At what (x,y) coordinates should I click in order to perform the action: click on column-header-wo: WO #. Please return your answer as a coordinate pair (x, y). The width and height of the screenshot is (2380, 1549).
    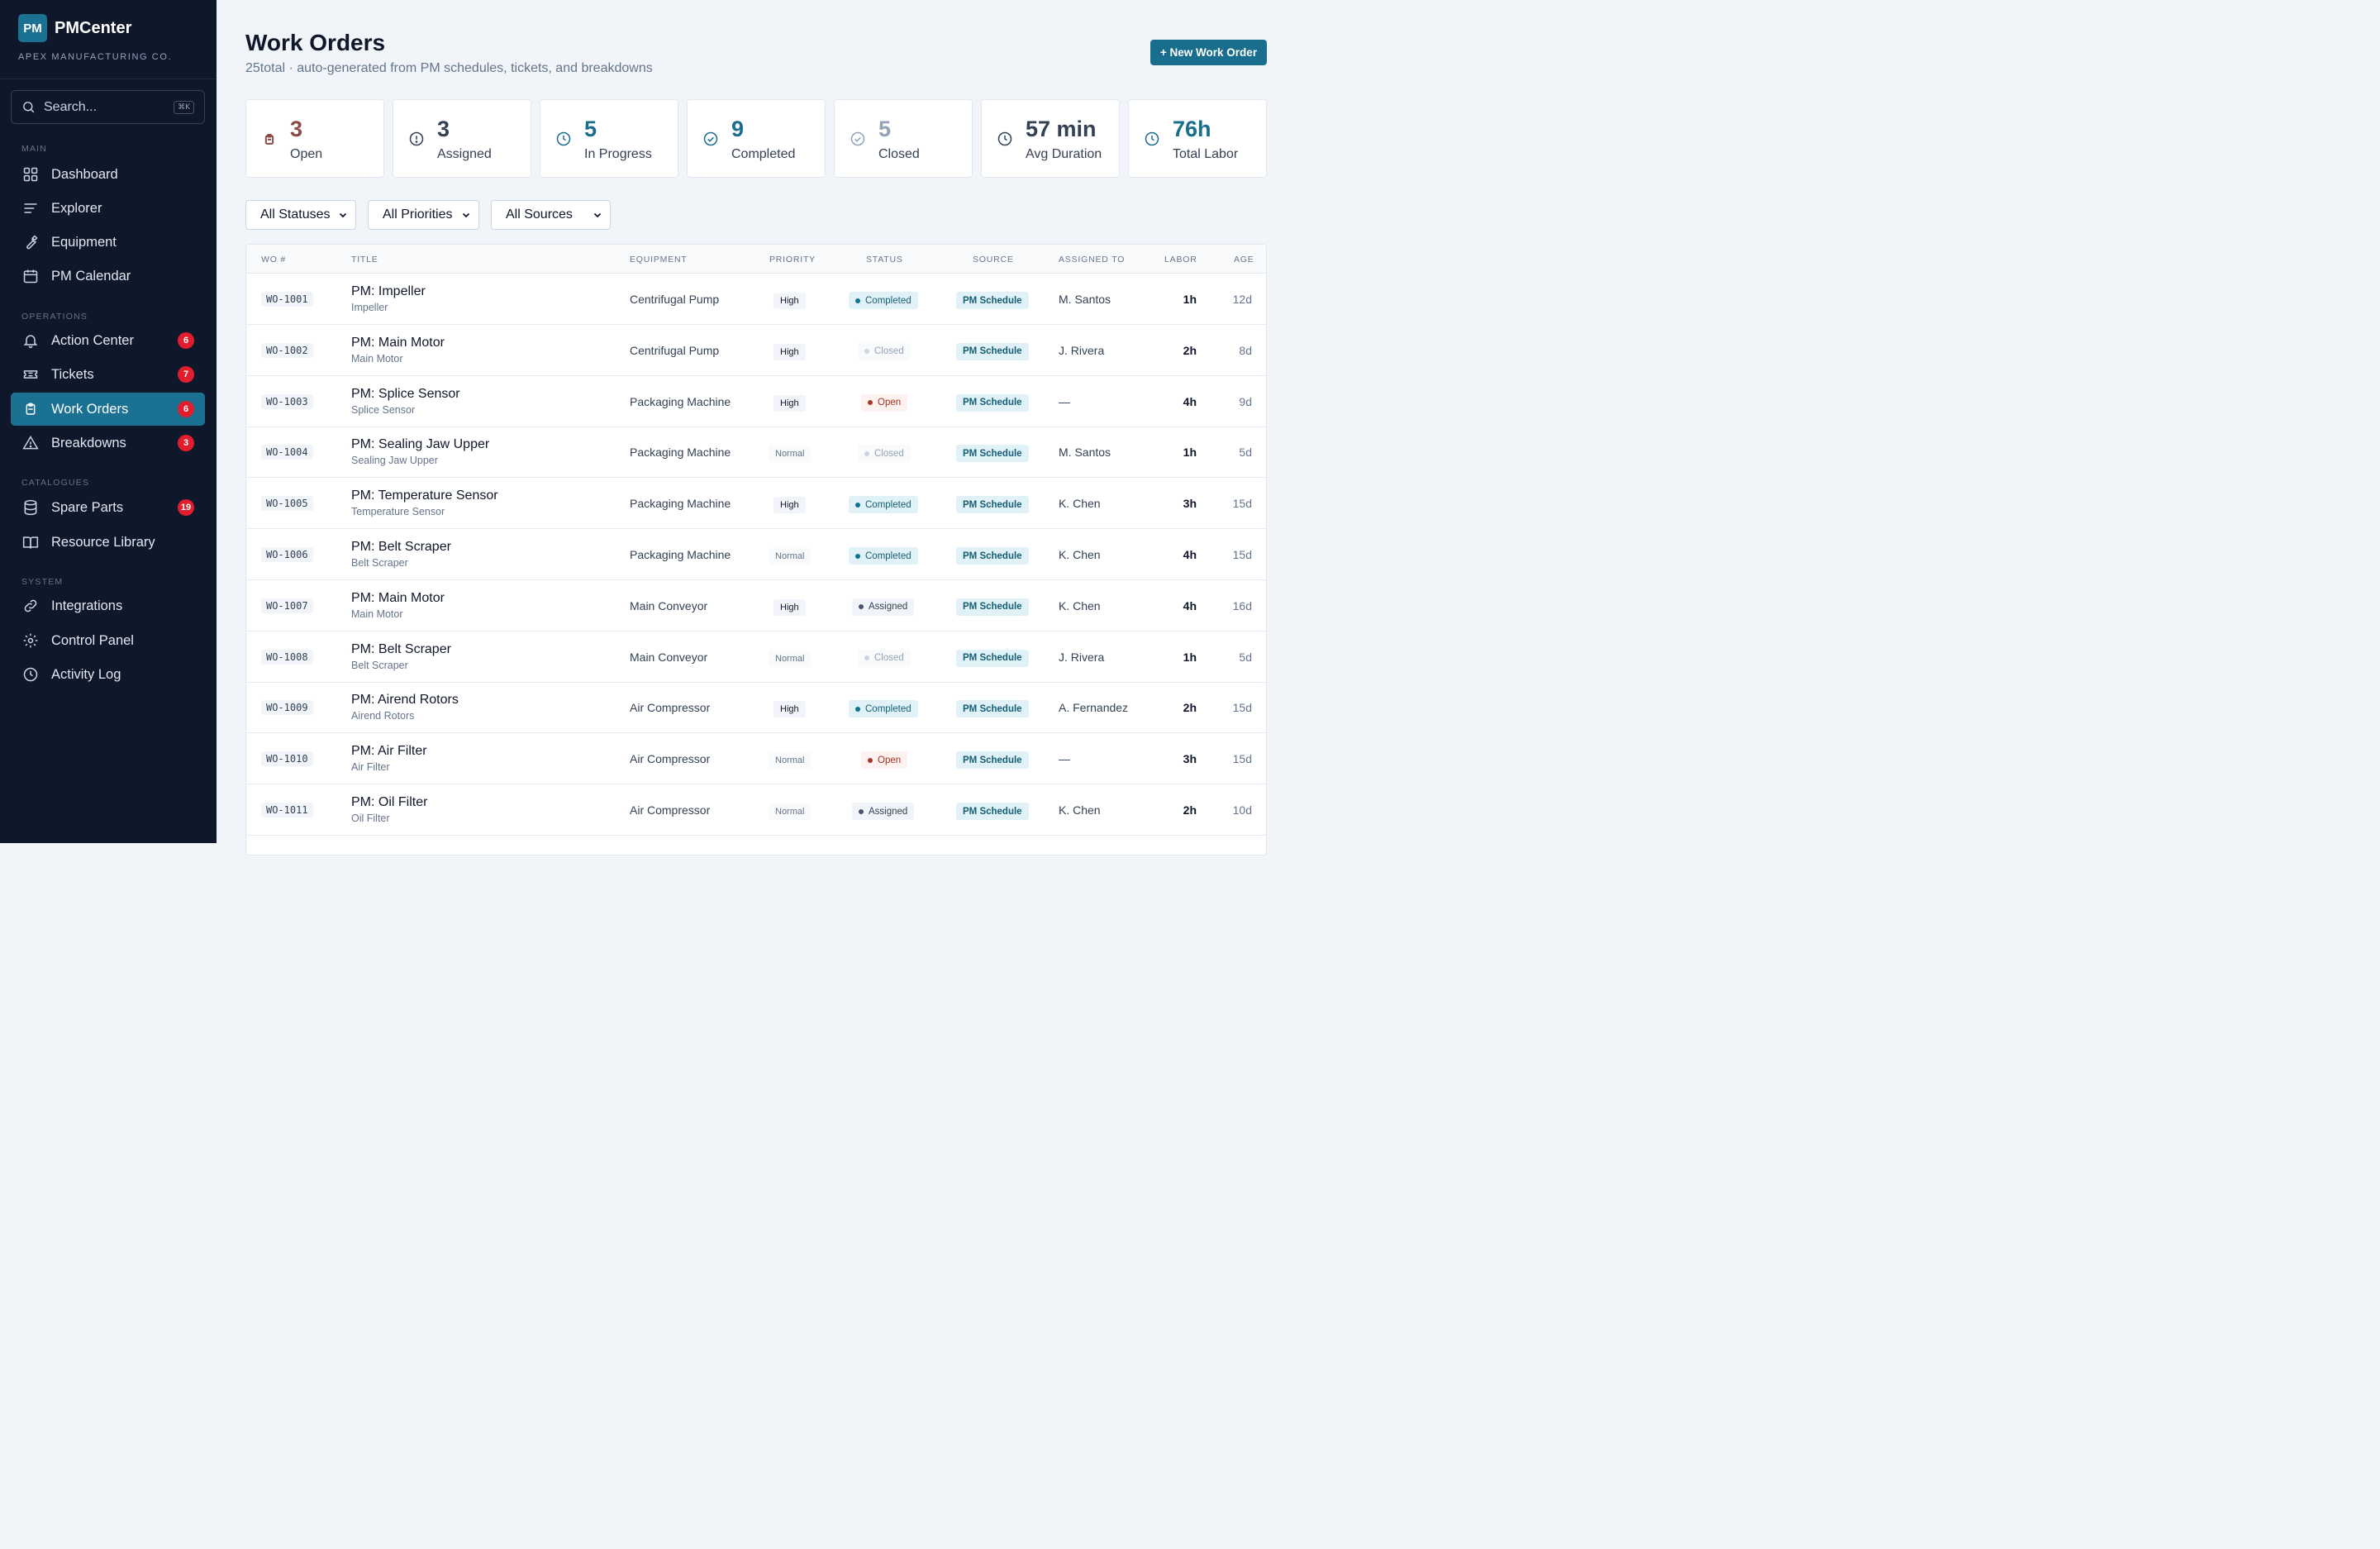
    Looking at the image, I should click on (274, 260).